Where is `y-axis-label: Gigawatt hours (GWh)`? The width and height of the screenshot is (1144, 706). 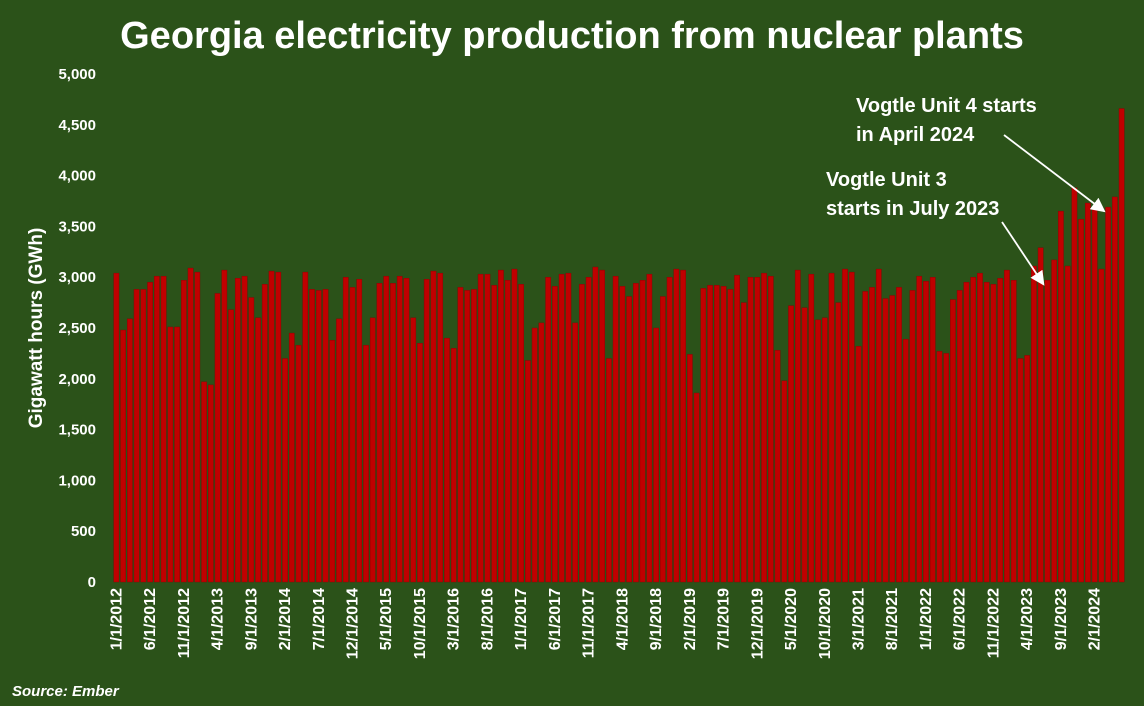 y-axis-label: Gigawatt hours (GWh) is located at coordinates (36, 328).